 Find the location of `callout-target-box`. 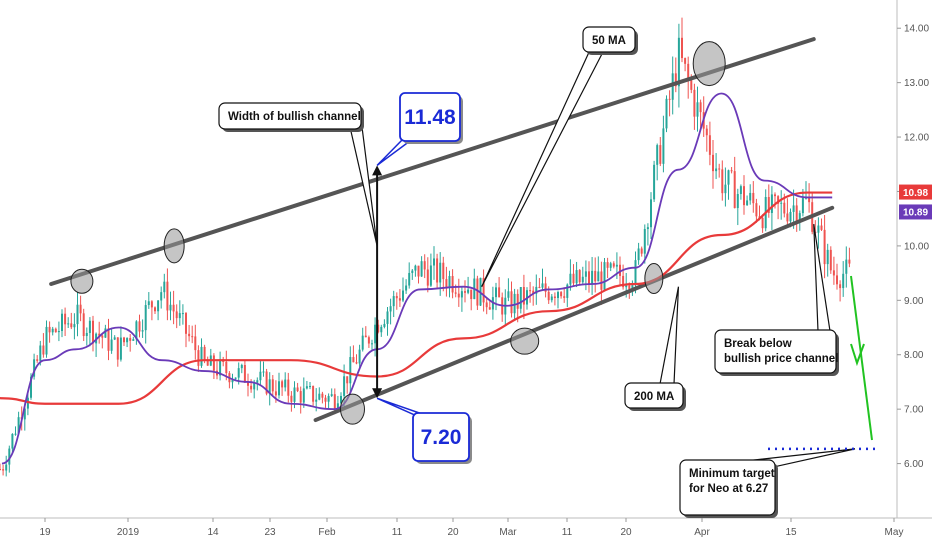

callout-target-box is located at coordinates (727, 487).